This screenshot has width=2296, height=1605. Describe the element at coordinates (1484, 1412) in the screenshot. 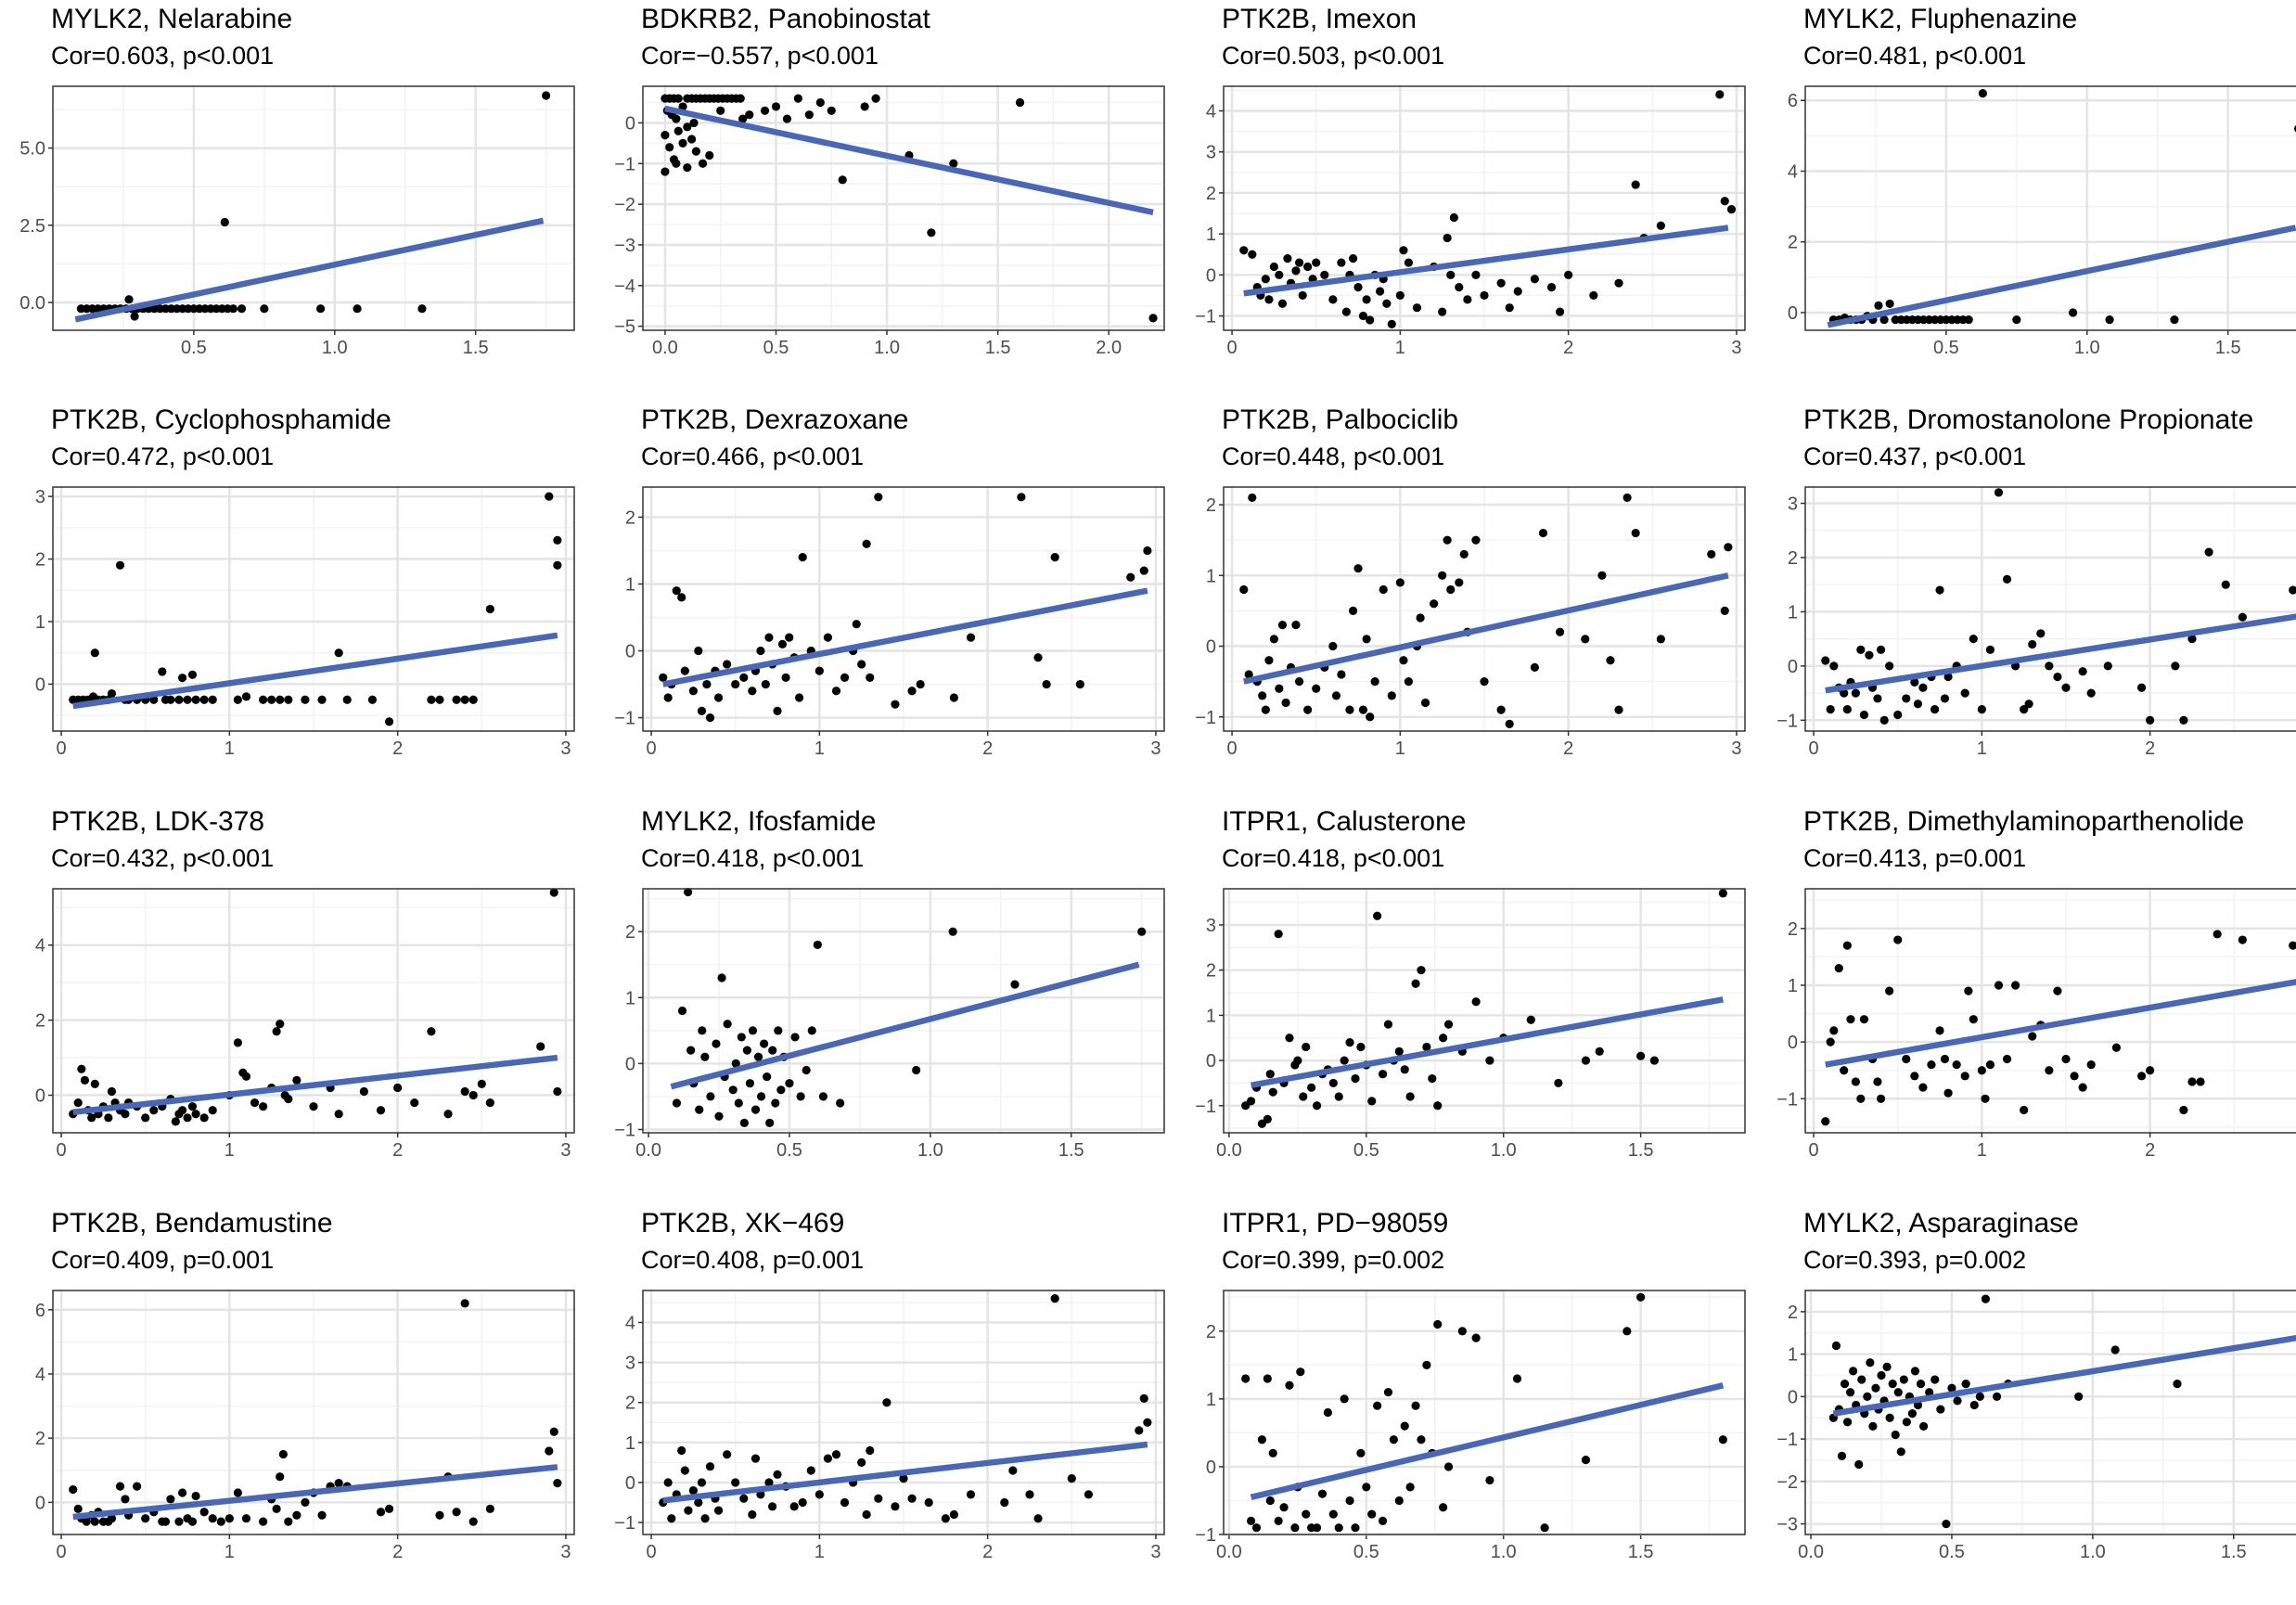

I see `panel-border` at that location.